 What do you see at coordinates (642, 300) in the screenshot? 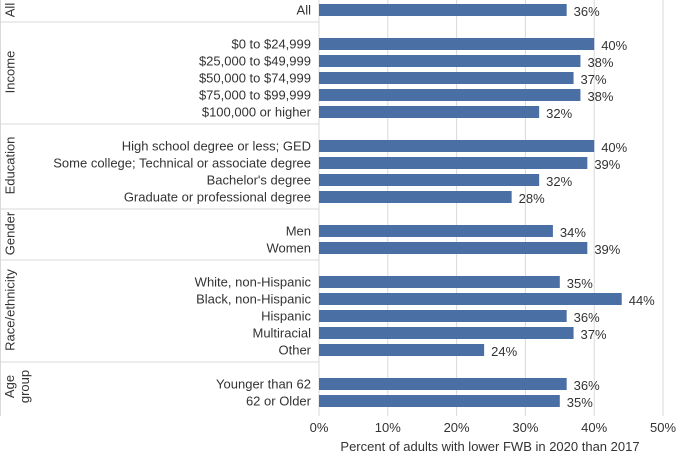
I see `value-label: 44%` at bounding box center [642, 300].